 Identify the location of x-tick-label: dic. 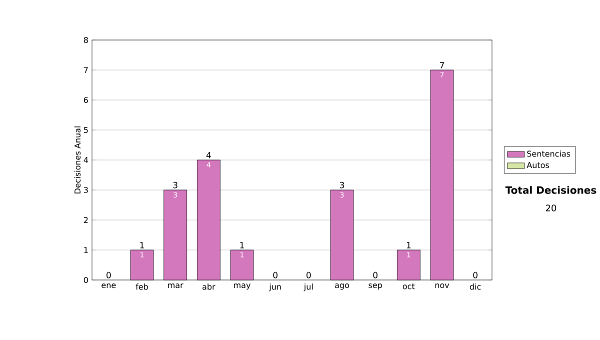
(475, 287).